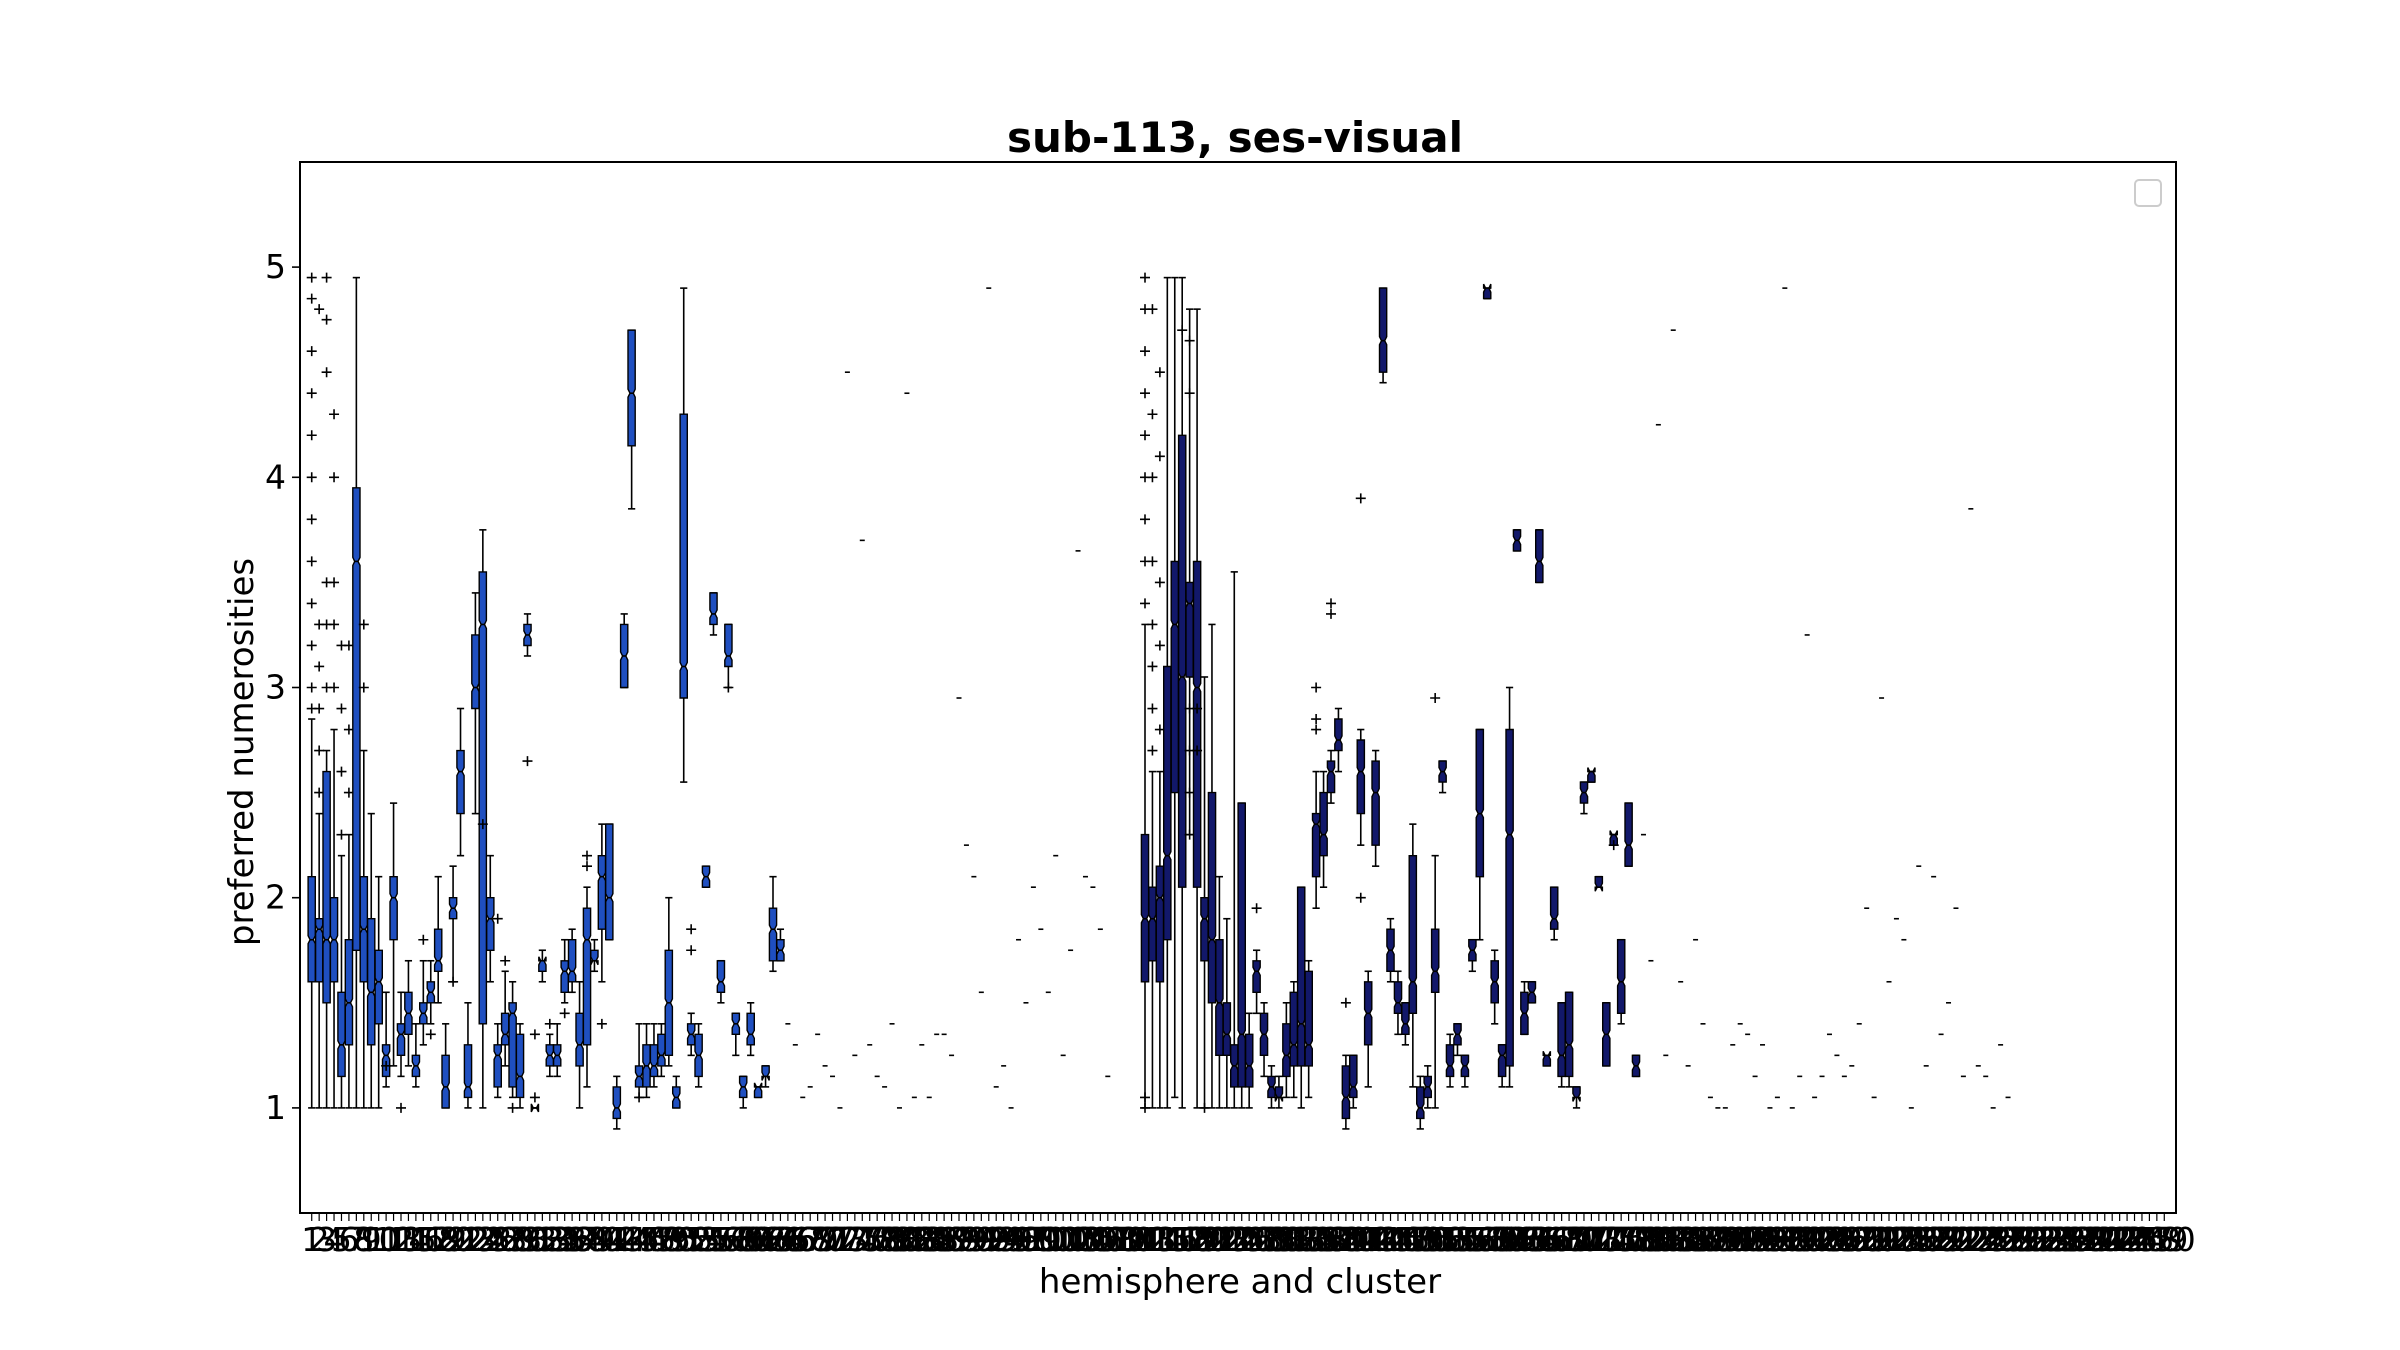 This screenshot has width=2400, height=1350. Describe the element at coordinates (408, 1239) in the screenshot. I see `x-tick-label: 14` at that location.